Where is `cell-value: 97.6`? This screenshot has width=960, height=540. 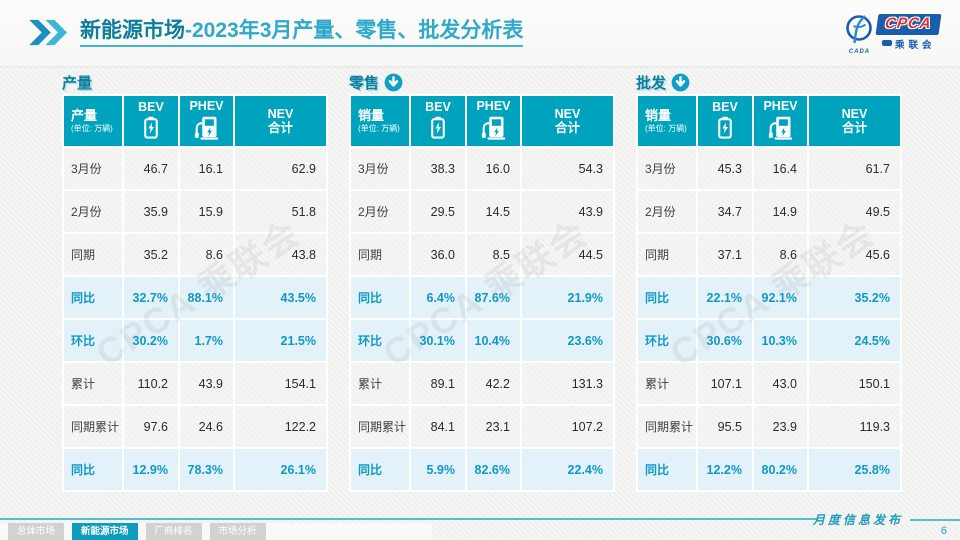 cell-value: 97.6 is located at coordinates (151, 426).